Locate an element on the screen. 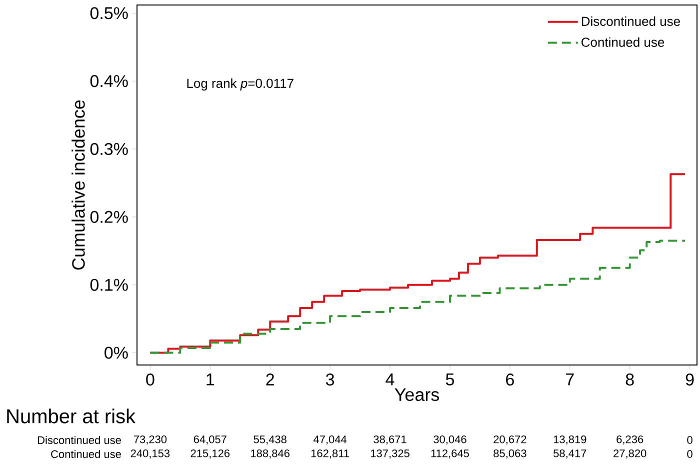 The height and width of the screenshot is (467, 700). y-tick-label: 0% is located at coordinates (116, 352).